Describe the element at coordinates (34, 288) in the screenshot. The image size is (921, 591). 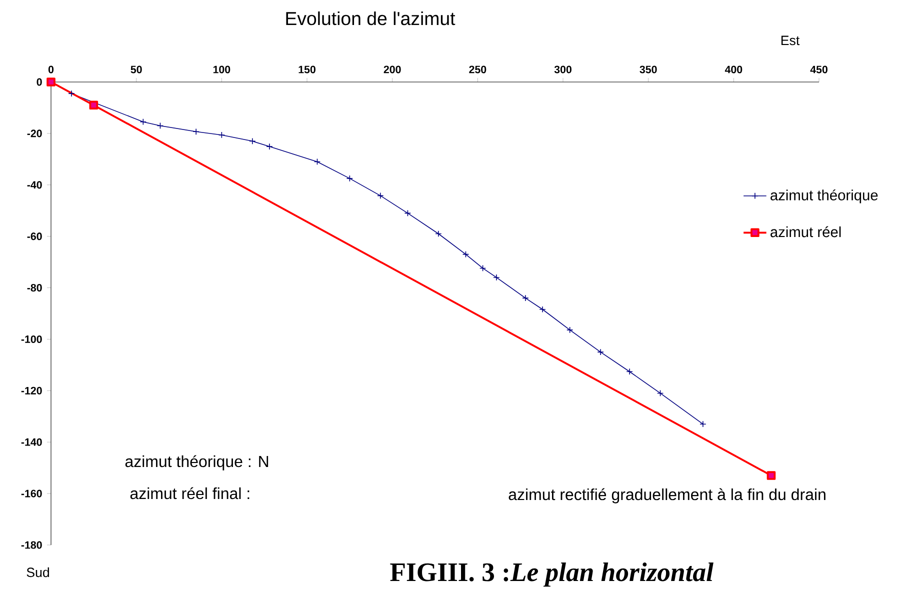
I see `y-tick-label: -80` at that location.